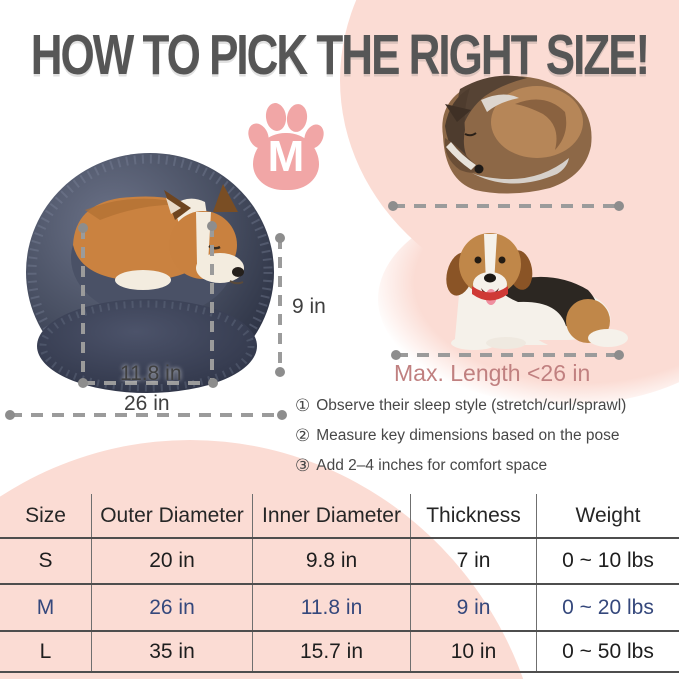  I want to click on outer-diameter-dimension-line, so click(146, 415).